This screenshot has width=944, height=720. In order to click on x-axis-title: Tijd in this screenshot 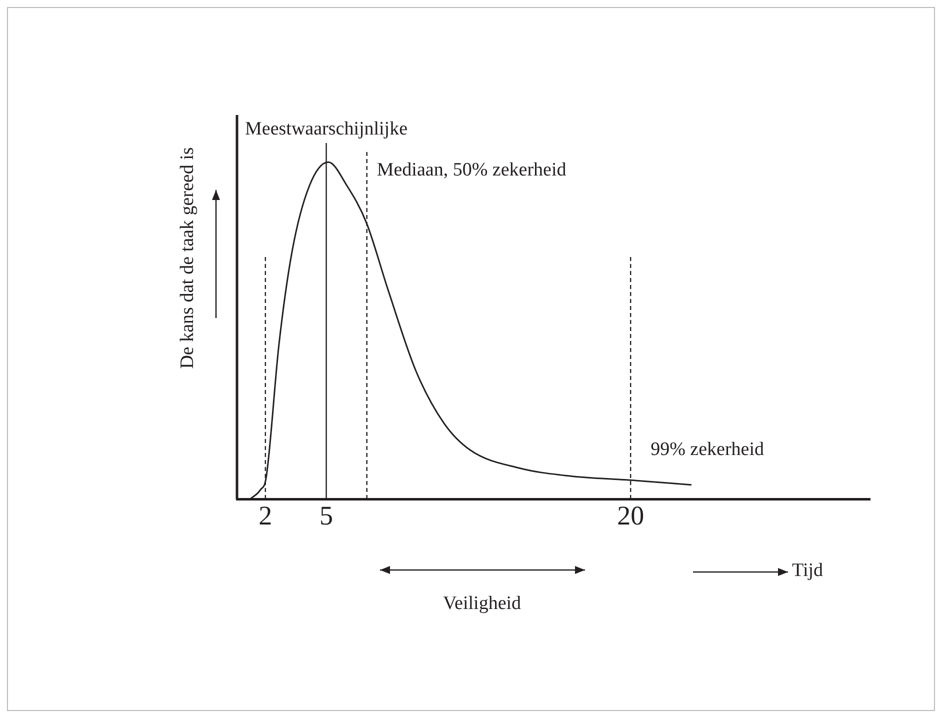, I will do `click(807, 571)`.